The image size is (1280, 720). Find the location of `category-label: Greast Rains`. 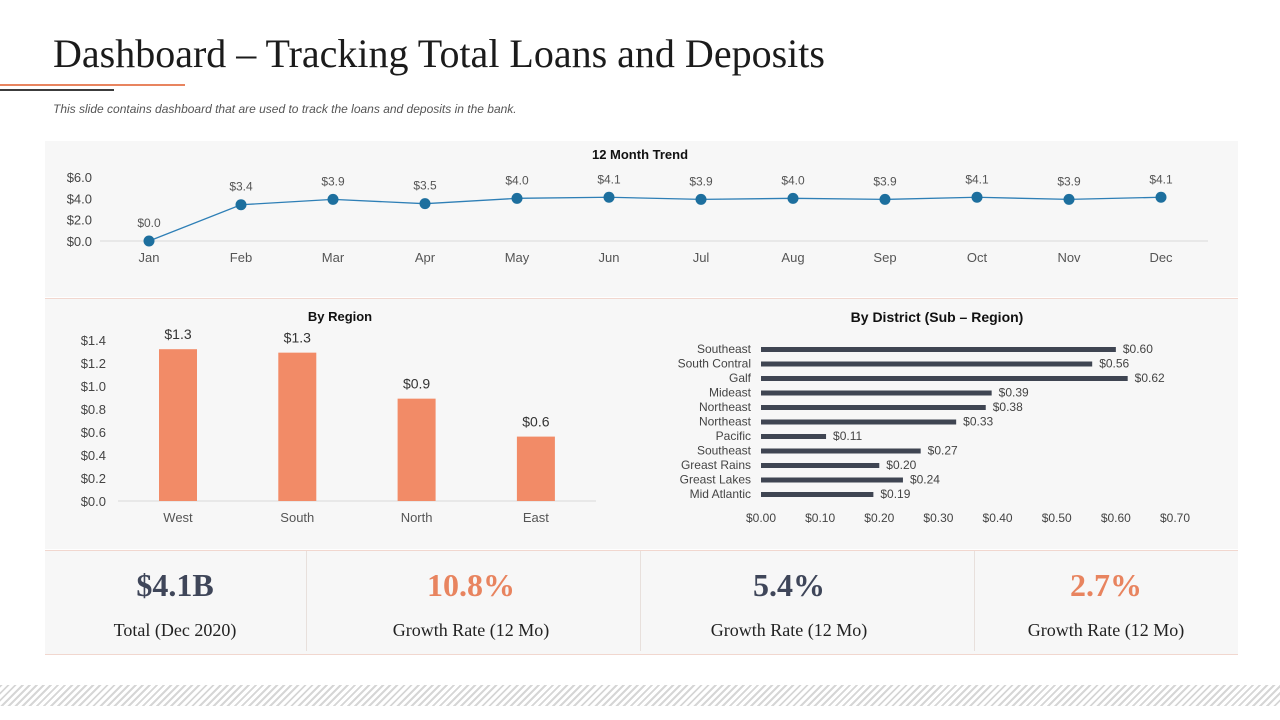

category-label: Greast Rains is located at coordinates (716, 465).